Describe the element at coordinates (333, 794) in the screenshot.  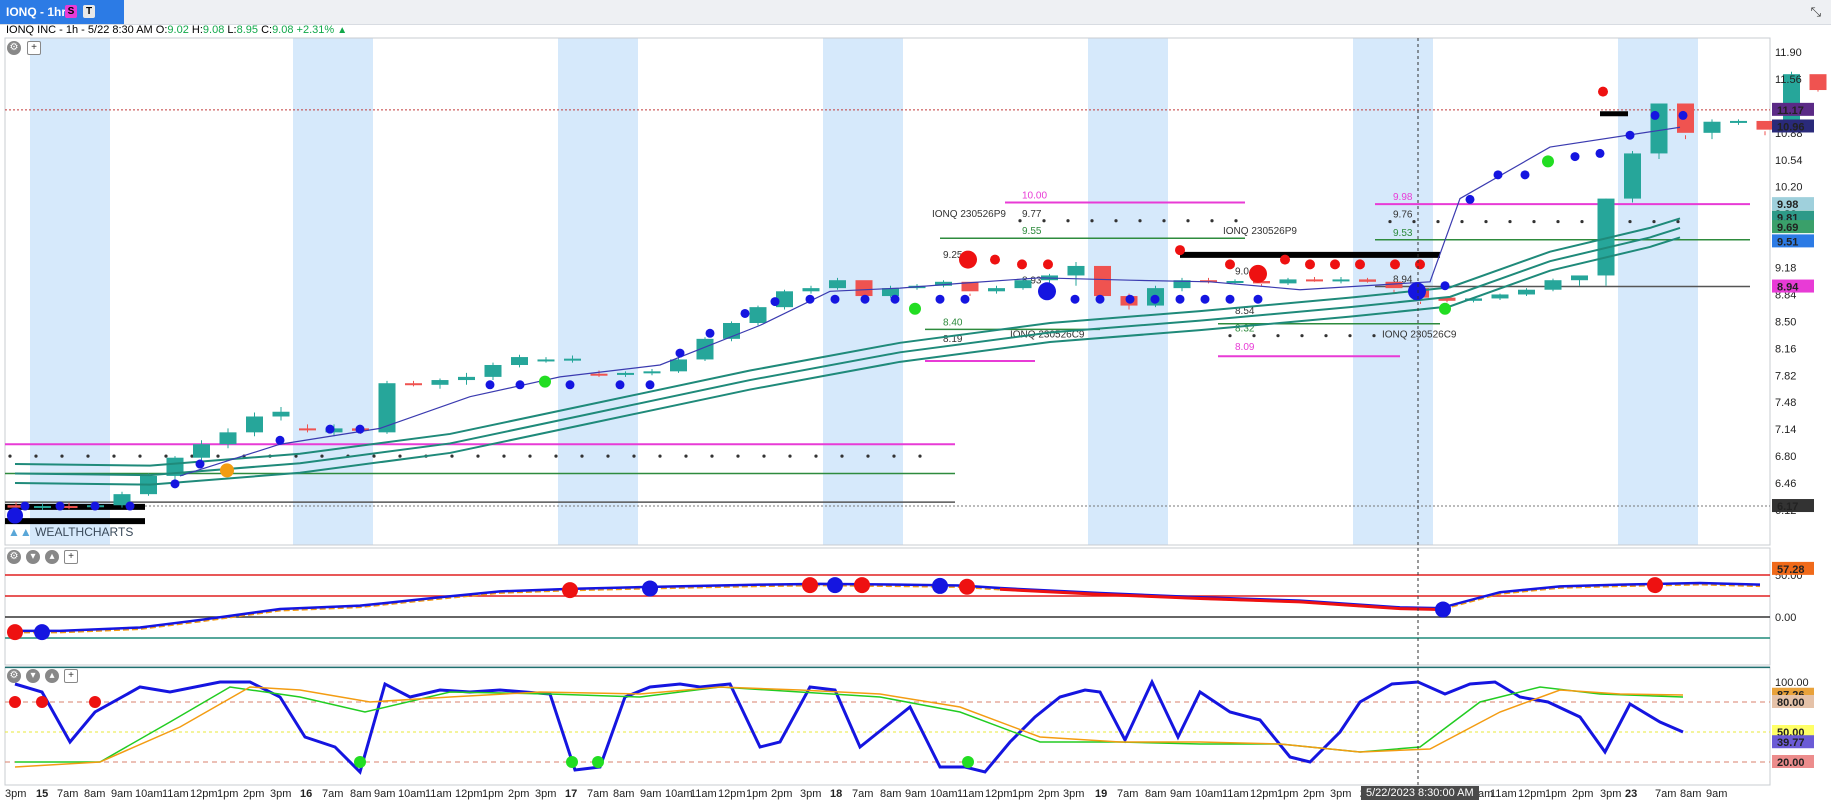
I see `time-tick-label: 7am` at that location.